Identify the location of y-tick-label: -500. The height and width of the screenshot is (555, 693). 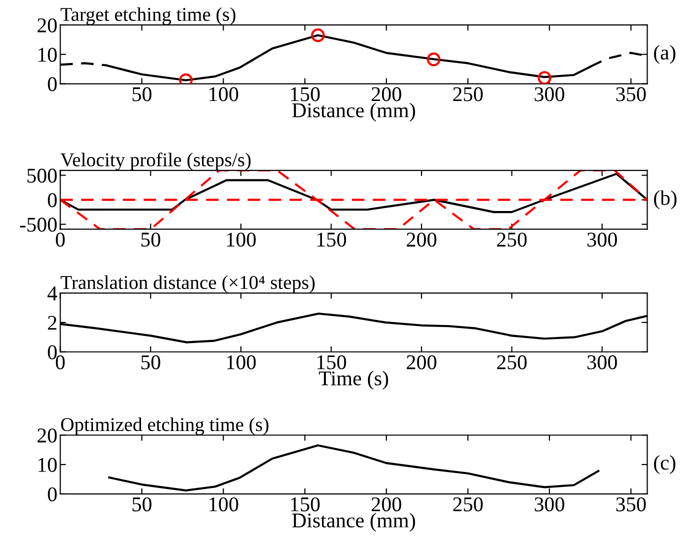
(38, 225).